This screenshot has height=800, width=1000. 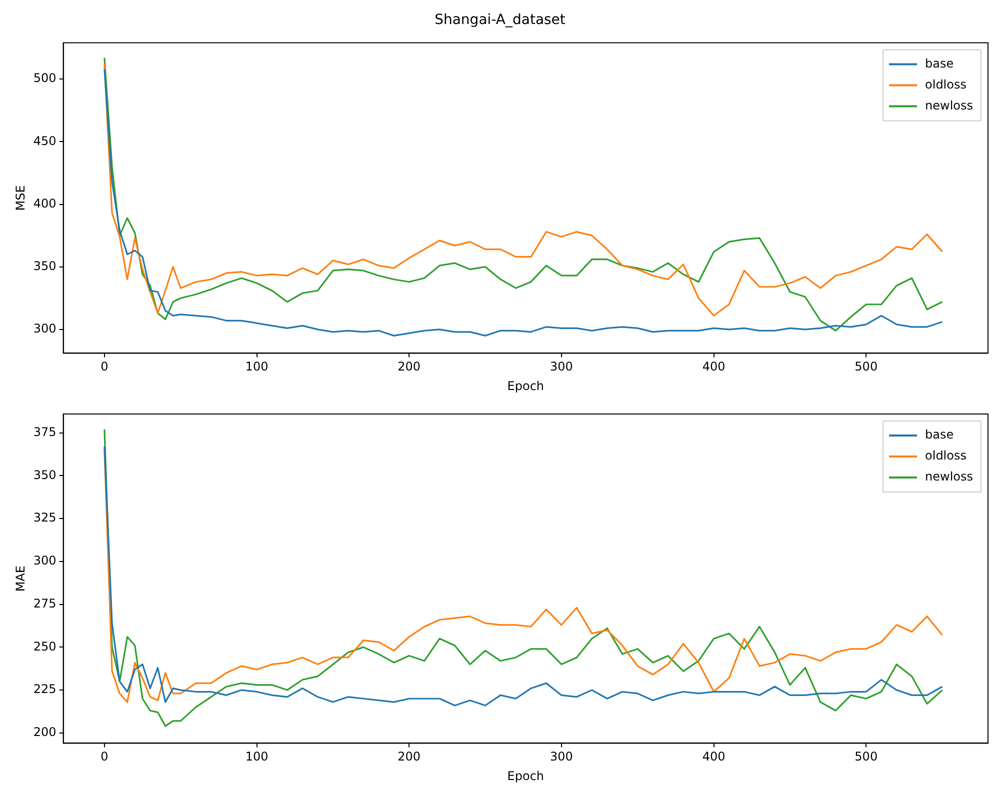 I want to click on y-tick-label: 325, so click(x=44, y=517).